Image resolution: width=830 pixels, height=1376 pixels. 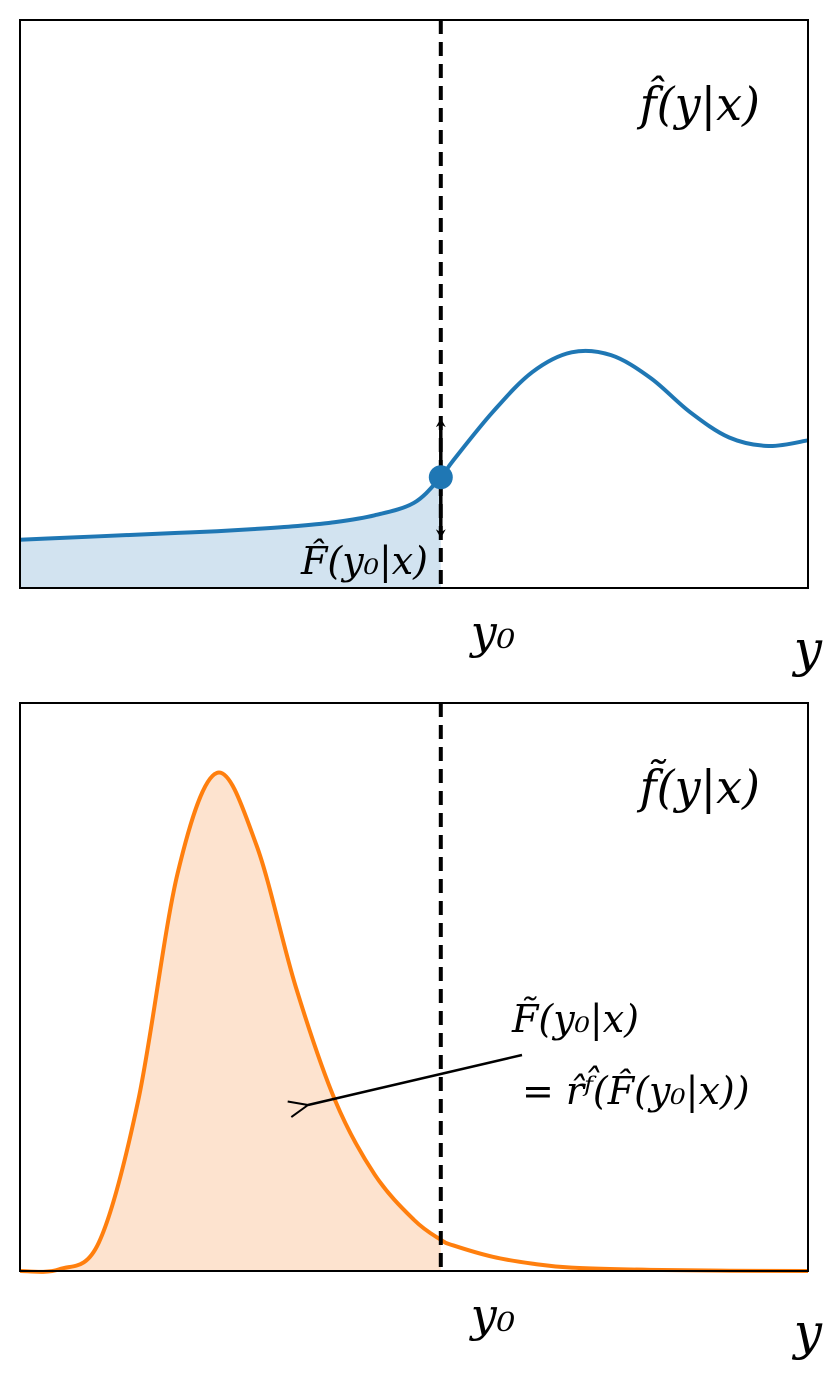 What do you see at coordinates (636, 1089) in the screenshot?
I see `annotation-line: = r̂ᶠ̂(F̂(y₀|x))` at bounding box center [636, 1089].